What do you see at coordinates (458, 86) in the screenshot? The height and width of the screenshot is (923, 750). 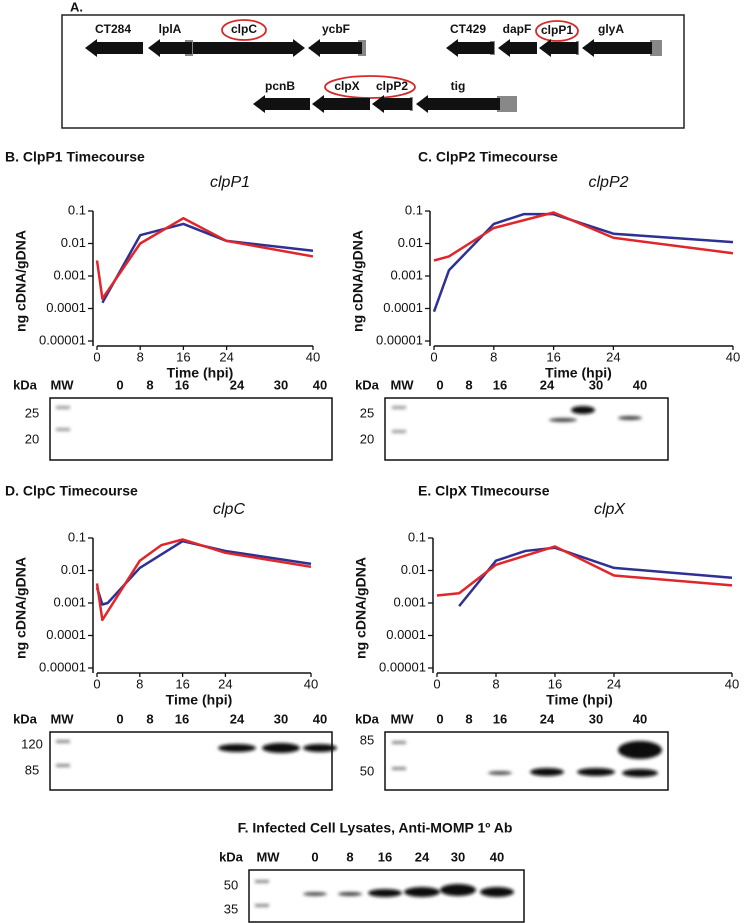 I see `gene-label: tig` at bounding box center [458, 86].